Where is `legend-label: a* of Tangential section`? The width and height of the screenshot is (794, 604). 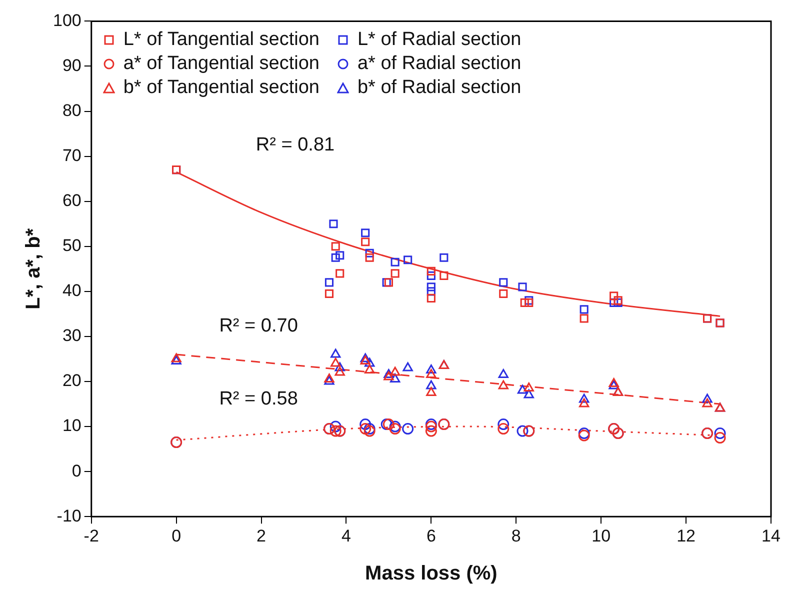
legend-label: a* of Tangential section is located at coordinates (221, 64).